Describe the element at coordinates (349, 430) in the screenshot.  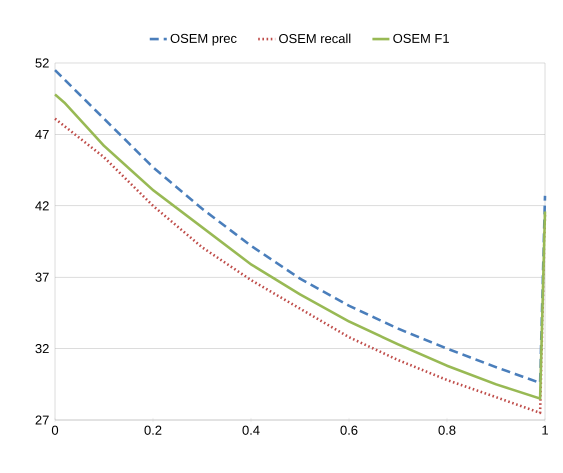
I see `x-tick-label: 0.6` at that location.